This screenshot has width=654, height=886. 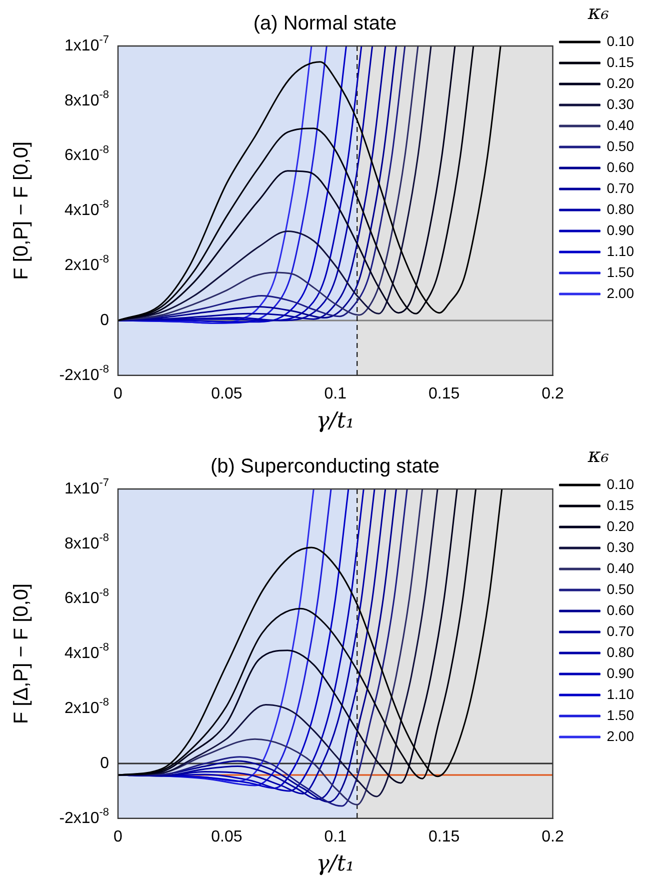 What do you see at coordinates (21, 211) in the screenshot?
I see `y-axis-title: F [0,P] − F [0,0]` at bounding box center [21, 211].